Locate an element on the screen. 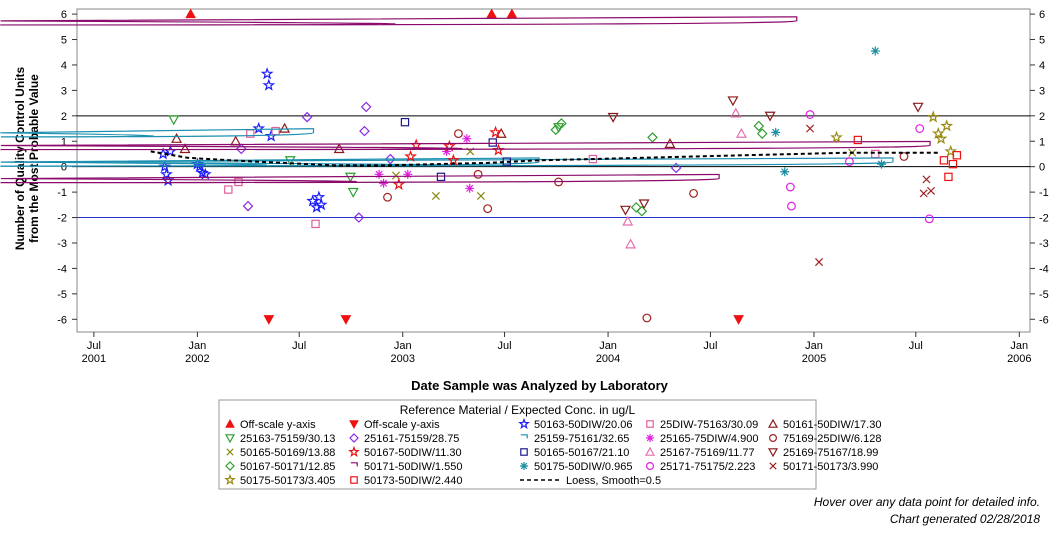 The height and width of the screenshot is (538, 1056). x-tick-label: Jul is located at coordinates (505, 346).